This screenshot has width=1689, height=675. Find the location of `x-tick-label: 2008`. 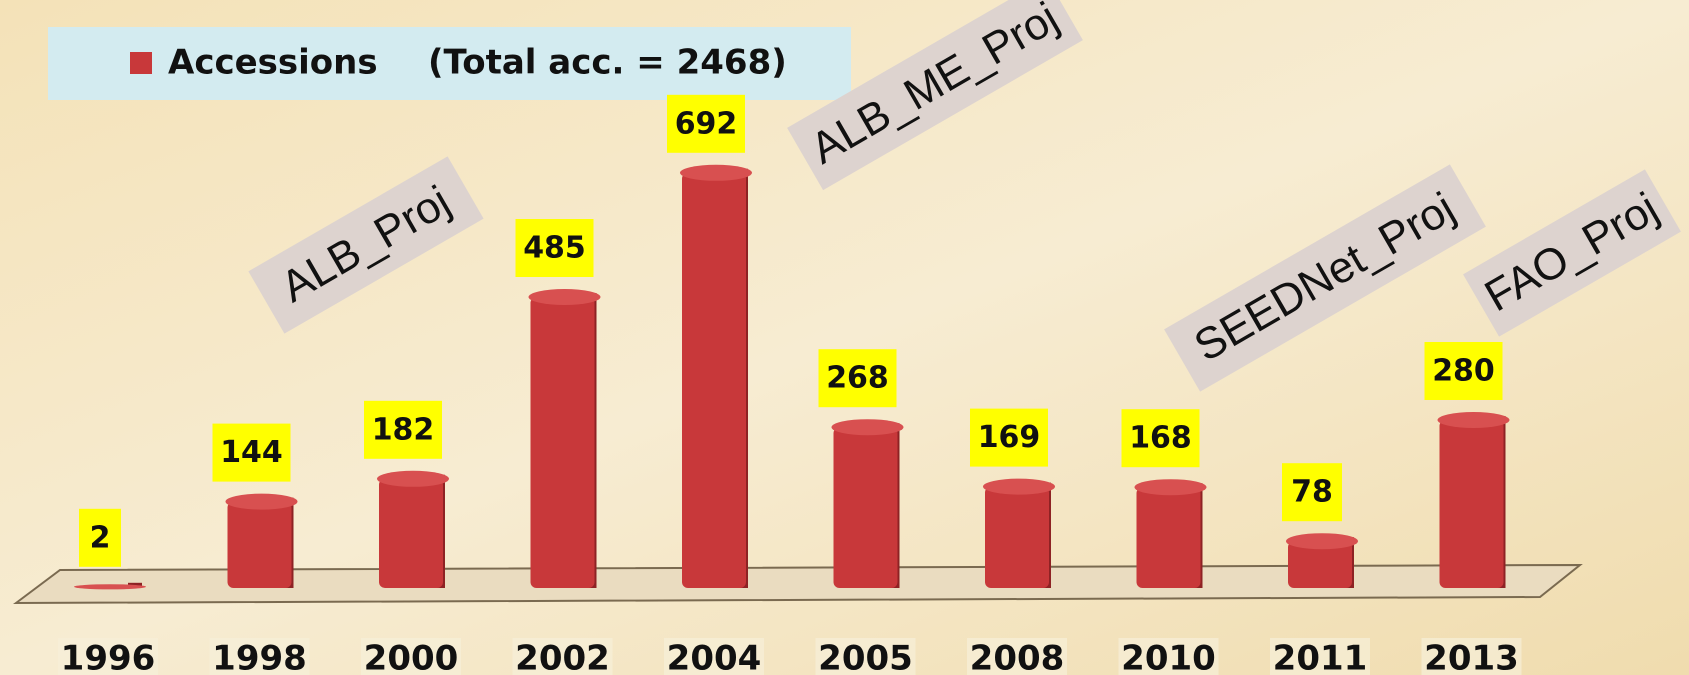

x-tick-label: 2008 is located at coordinates (1017, 657).